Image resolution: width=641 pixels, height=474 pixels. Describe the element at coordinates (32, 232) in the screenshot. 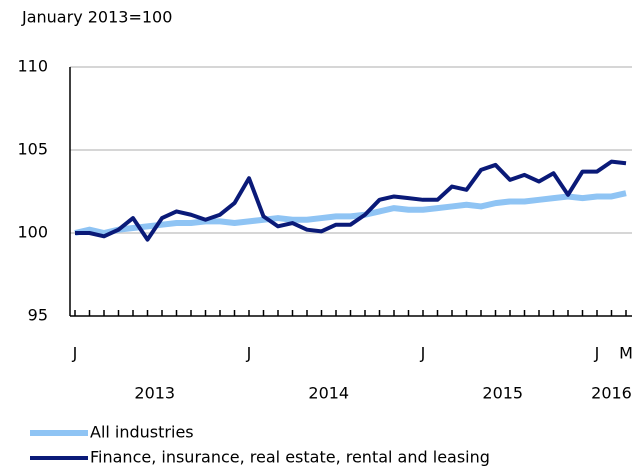

I see `y-tick-label: 100` at that location.